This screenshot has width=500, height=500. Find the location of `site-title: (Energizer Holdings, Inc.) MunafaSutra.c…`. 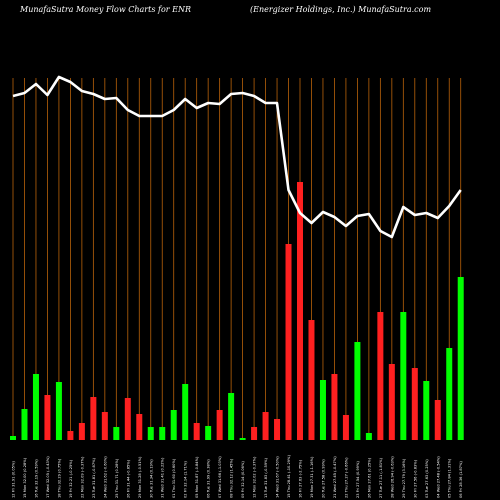

site-title: (Energizer Holdings, Inc.) MunafaSutra.c… is located at coordinates (341, 9).